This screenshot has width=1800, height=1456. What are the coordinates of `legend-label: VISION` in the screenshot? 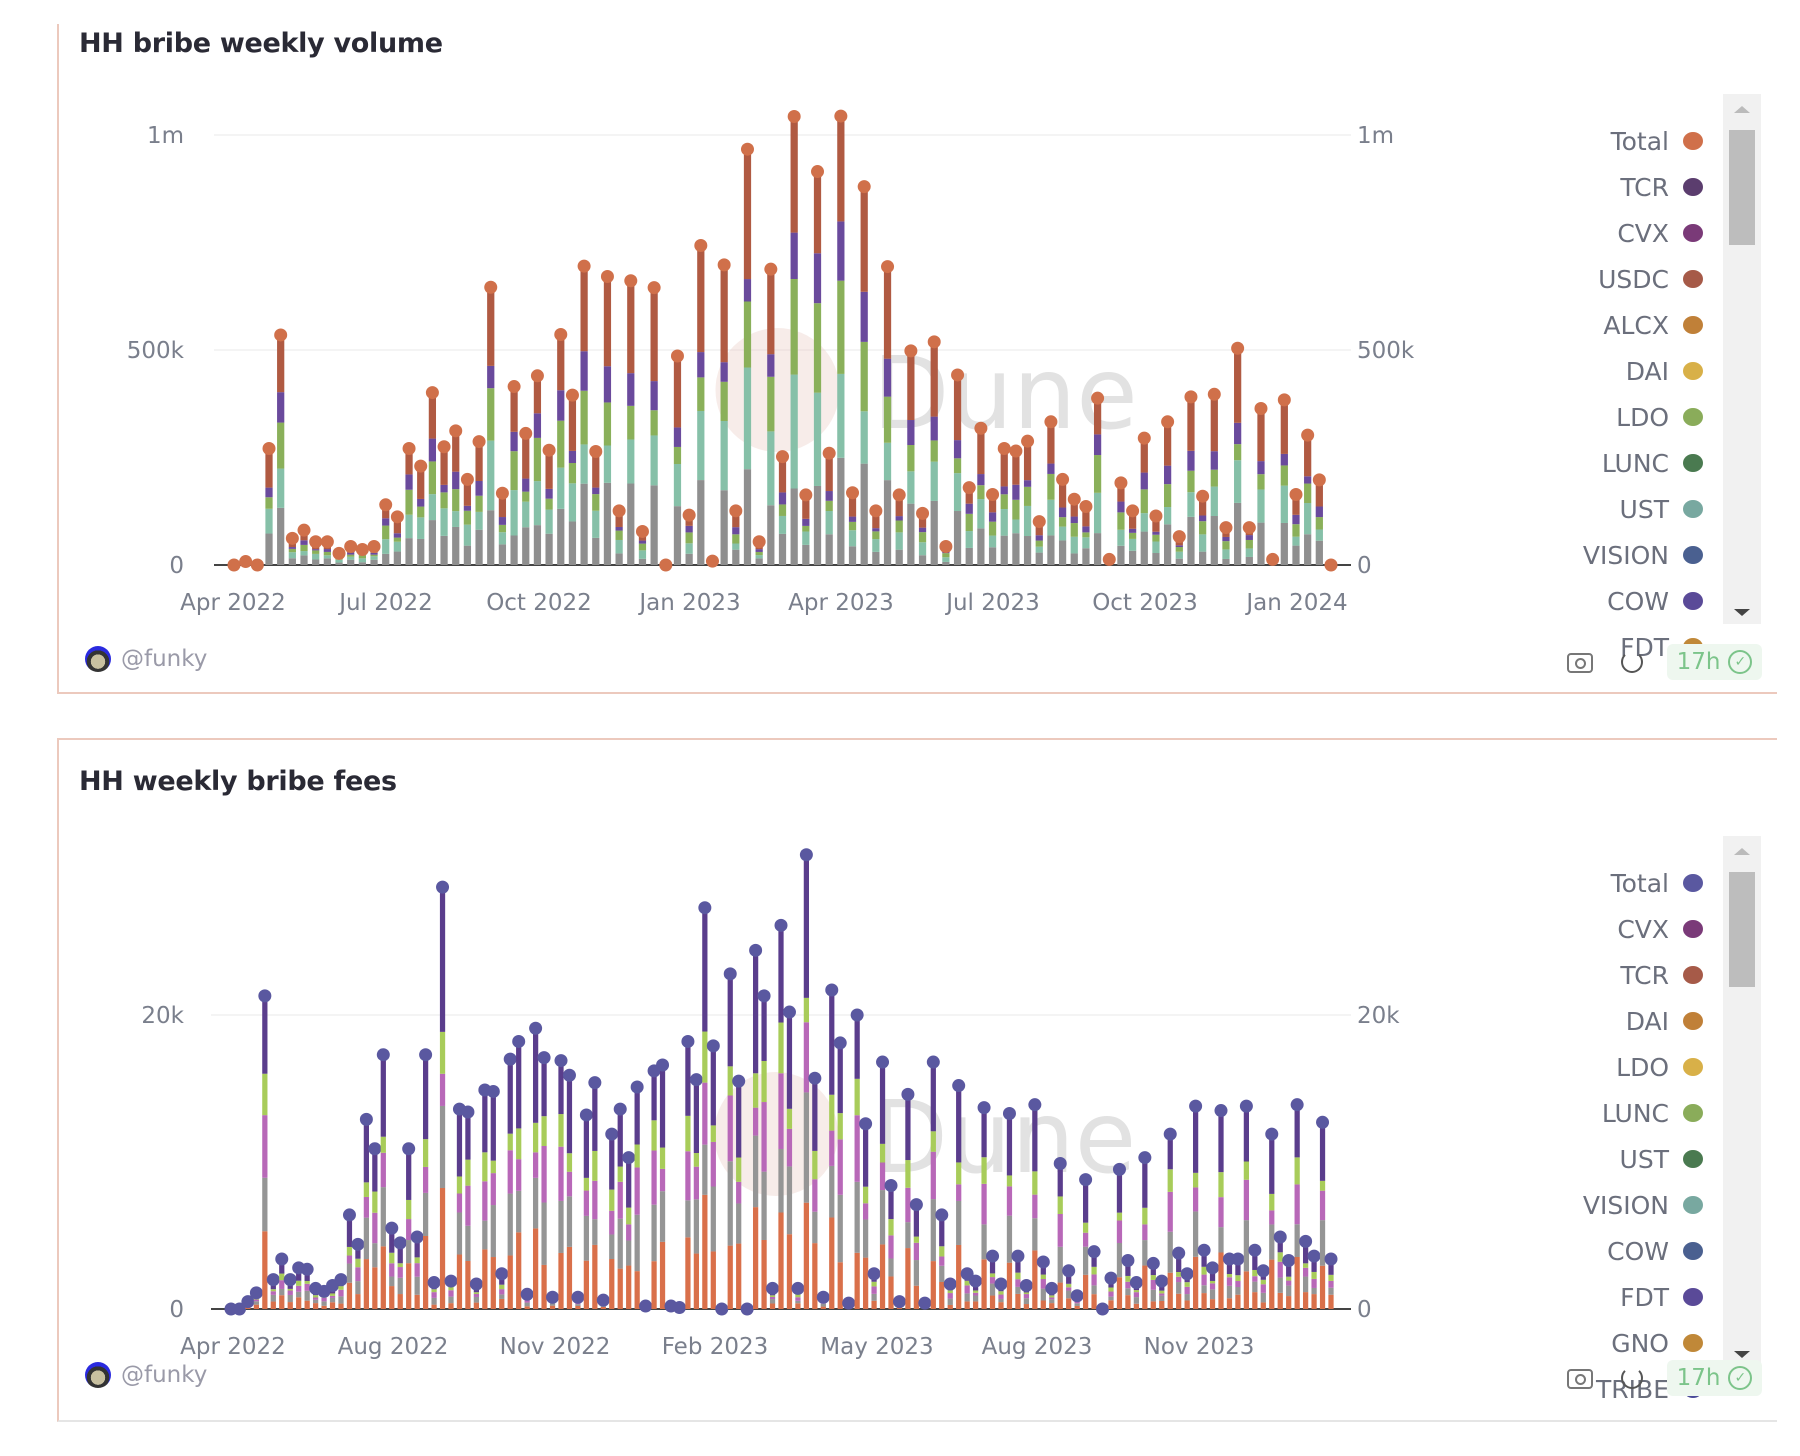 It's located at (1625, 1205).